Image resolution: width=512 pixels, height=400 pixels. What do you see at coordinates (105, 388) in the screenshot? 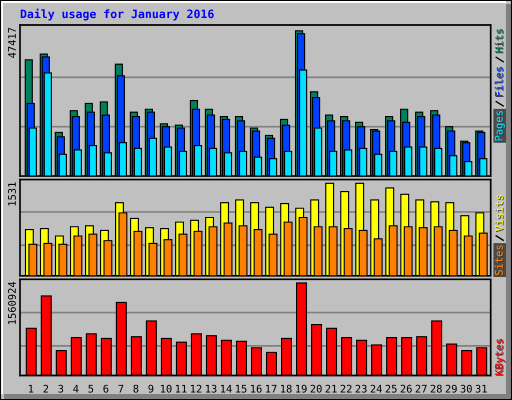
I see `x-tick-label: 6` at bounding box center [105, 388].